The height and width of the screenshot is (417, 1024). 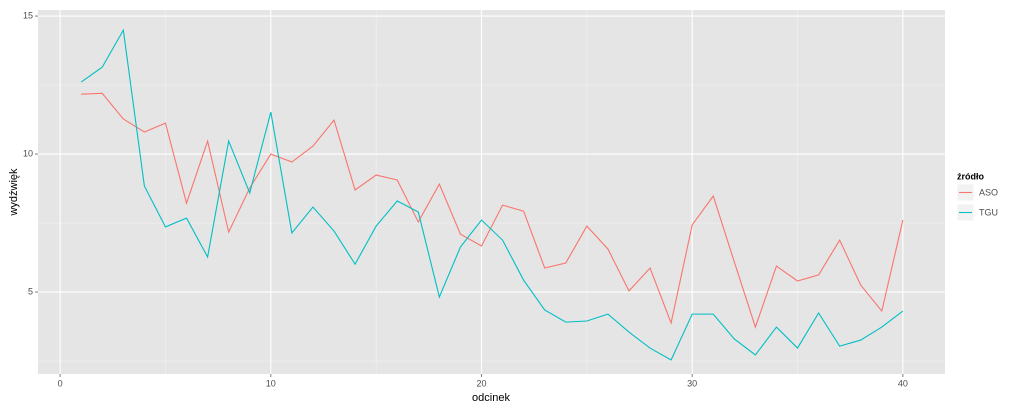 What do you see at coordinates (30, 291) in the screenshot?
I see `y-tick-label: 5` at bounding box center [30, 291].